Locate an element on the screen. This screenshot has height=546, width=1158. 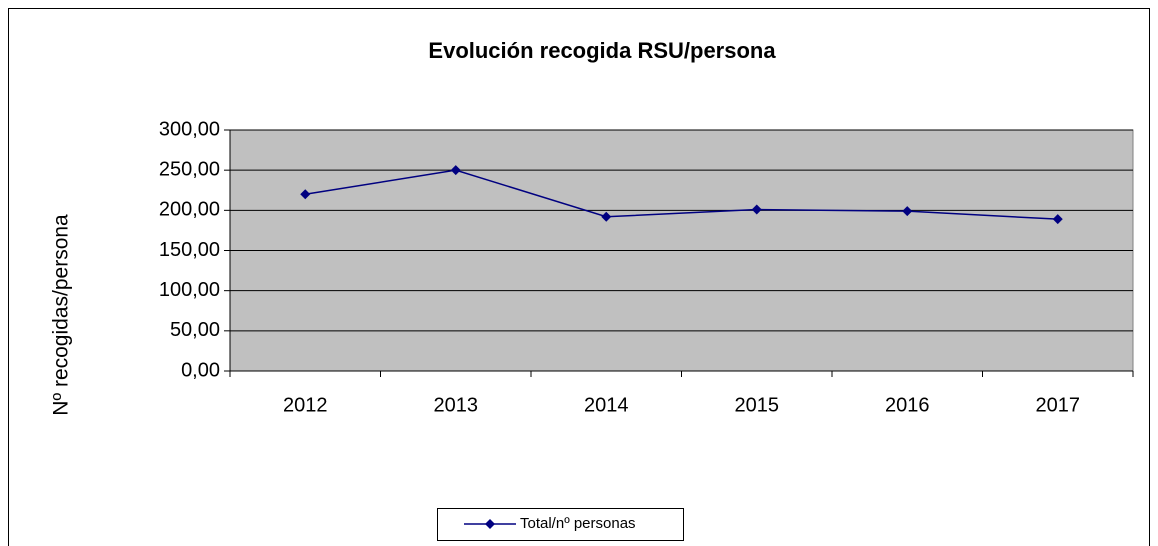
x-tick-label: 2014 is located at coordinates (606, 405).